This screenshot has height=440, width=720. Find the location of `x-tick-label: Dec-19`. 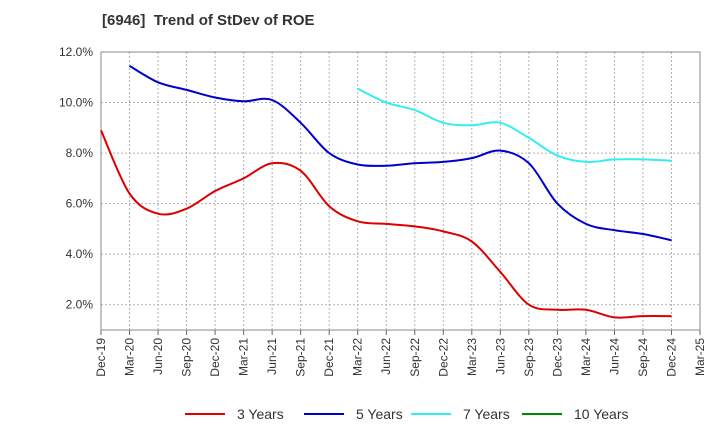

x-tick-label: Dec-19 is located at coordinates (101, 357).